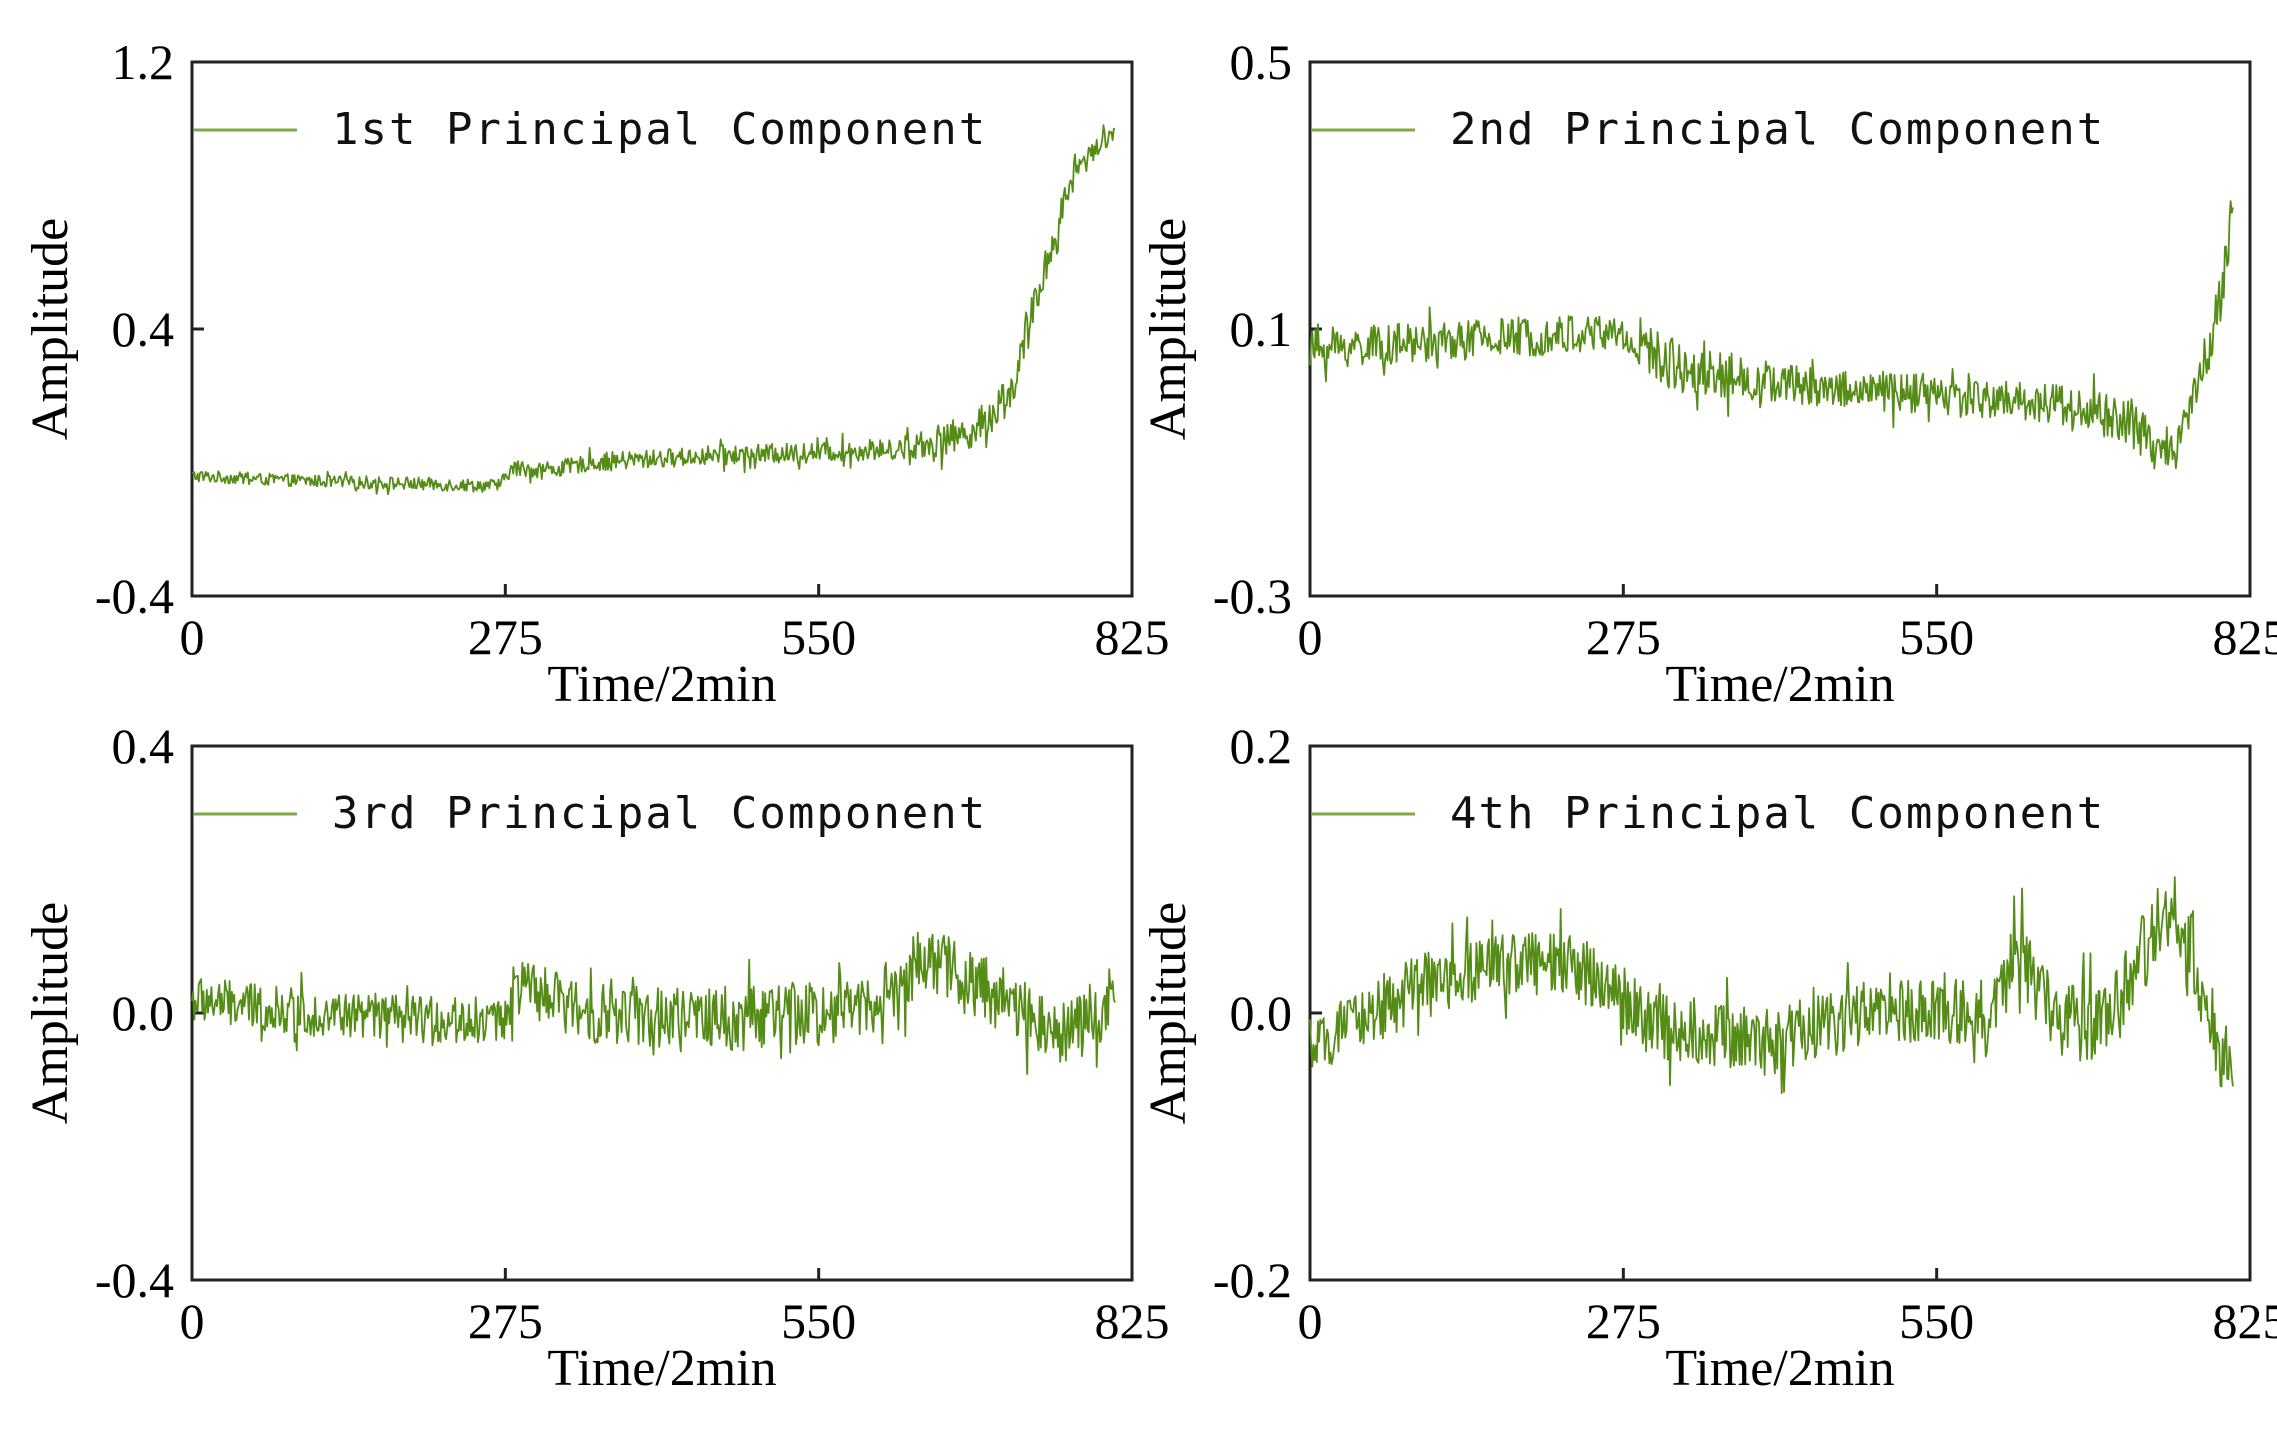 This screenshot has width=2277, height=1441. What do you see at coordinates (143, 62) in the screenshot?
I see `y-tick-label: 1.2` at bounding box center [143, 62].